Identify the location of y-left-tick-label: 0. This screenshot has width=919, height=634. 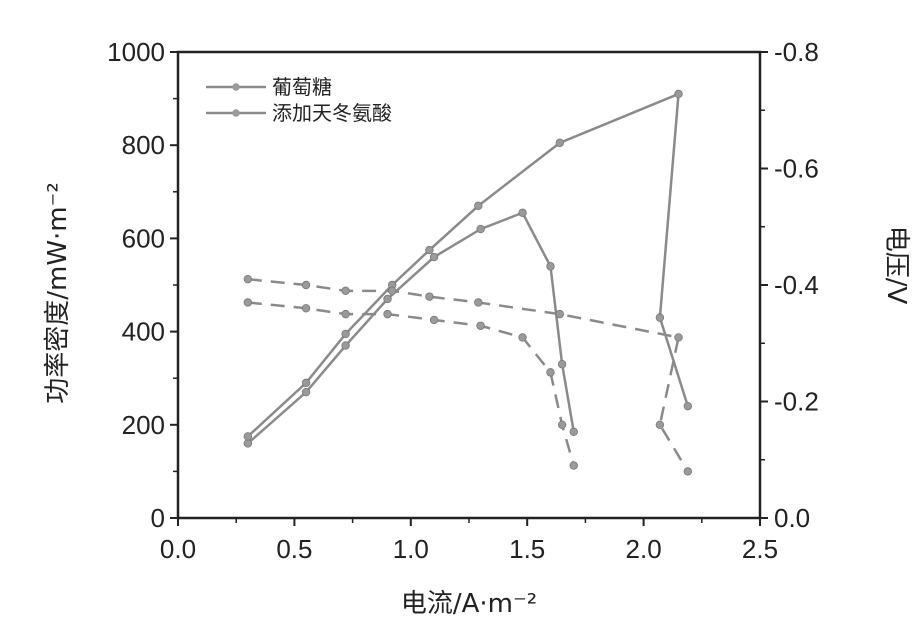
(158, 518).